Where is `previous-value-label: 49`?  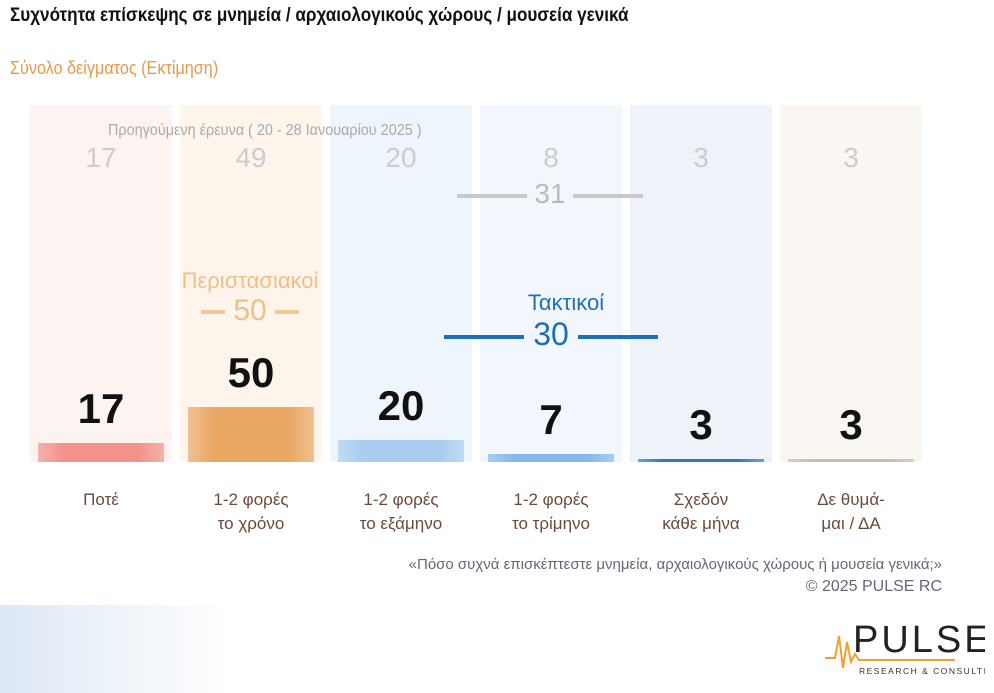
previous-value-label: 49 is located at coordinates (251, 157).